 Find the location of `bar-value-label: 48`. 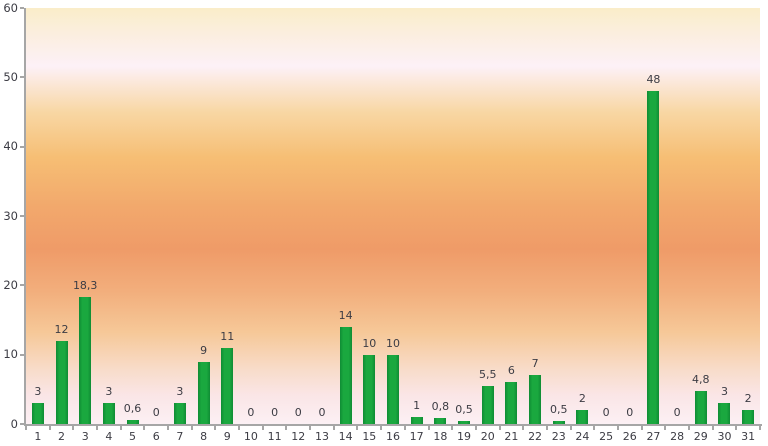

bar-value-label: 48 is located at coordinates (653, 80).